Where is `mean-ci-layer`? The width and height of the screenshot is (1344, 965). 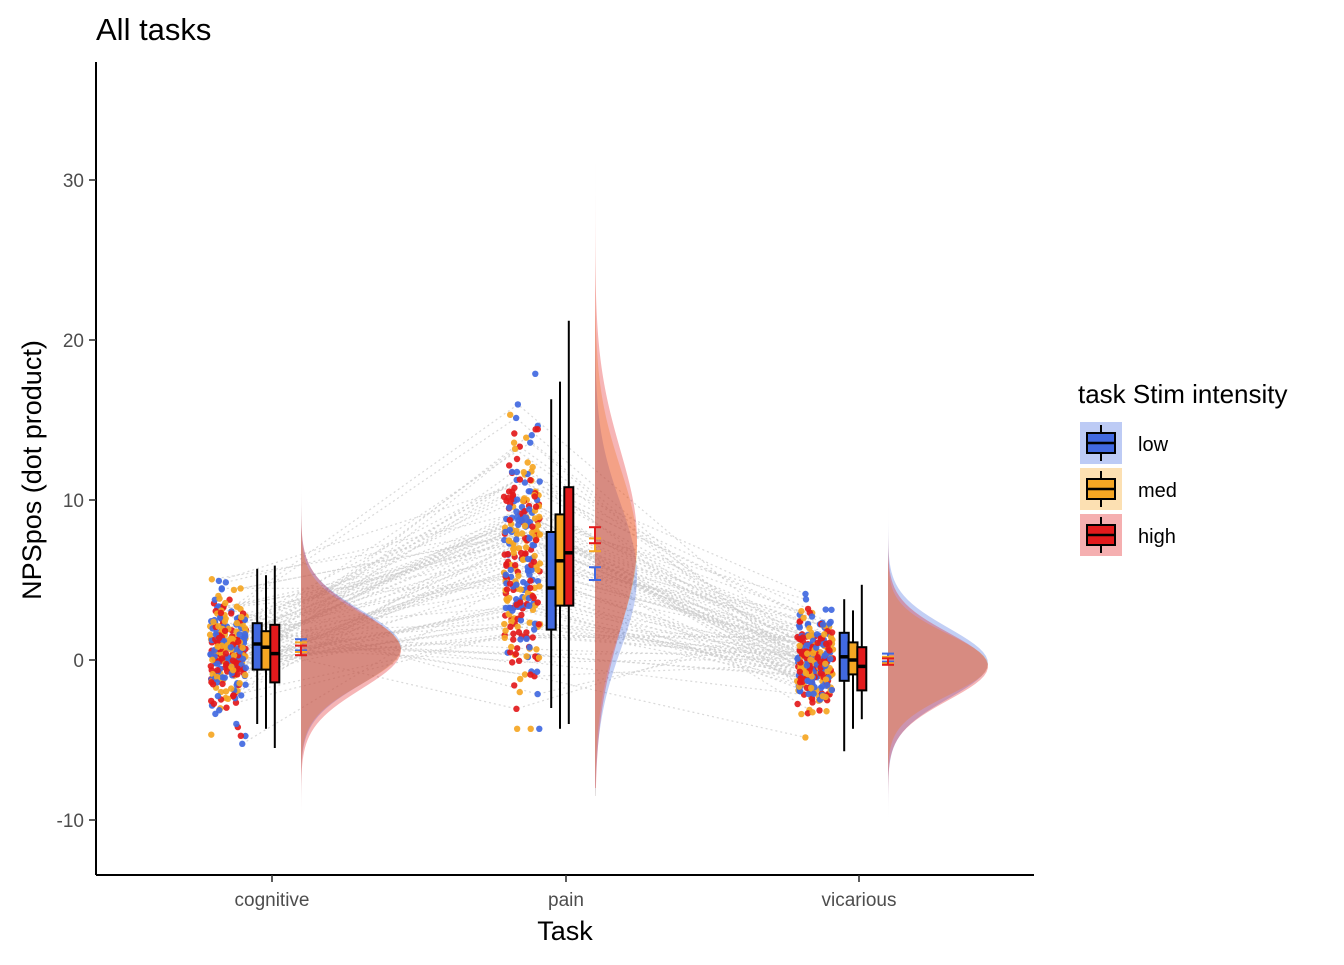 mean-ci-layer is located at coordinates (594, 596).